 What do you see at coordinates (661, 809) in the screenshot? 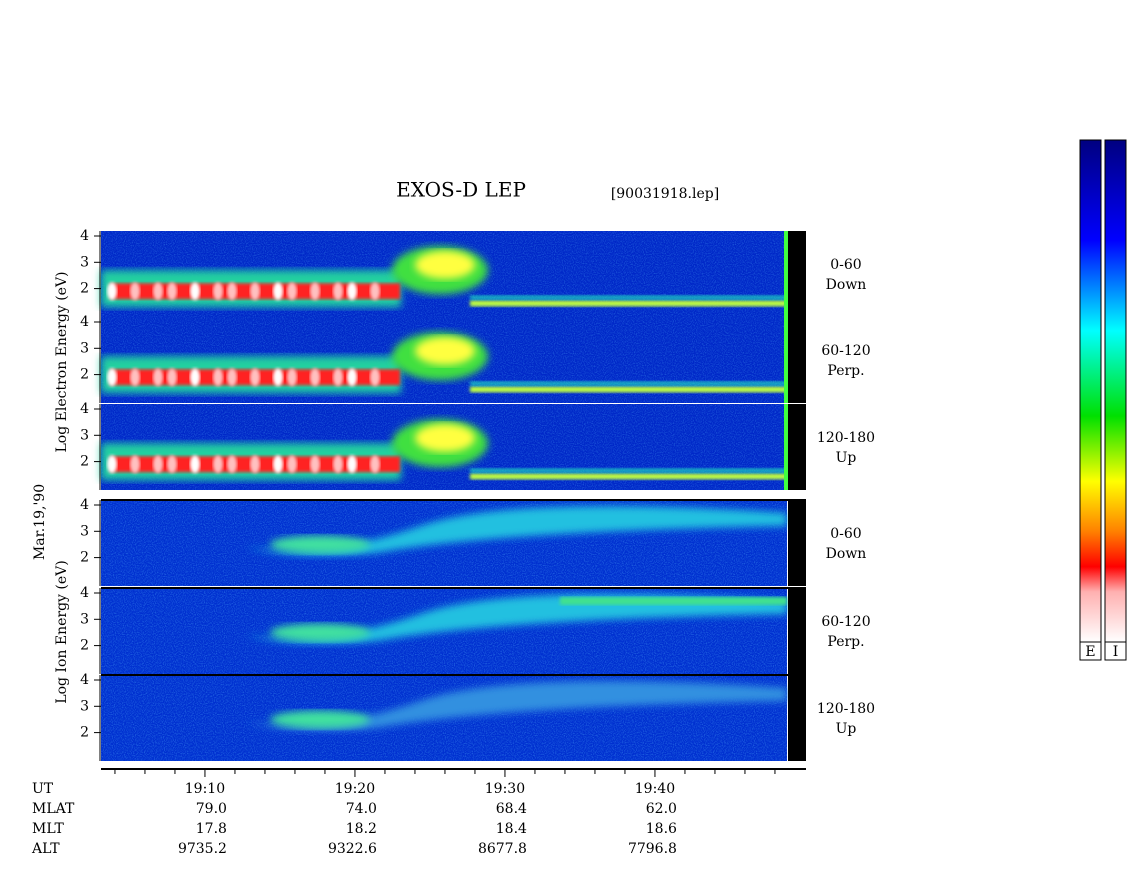
I see `ephemeris-value: 62.0` at bounding box center [661, 809].